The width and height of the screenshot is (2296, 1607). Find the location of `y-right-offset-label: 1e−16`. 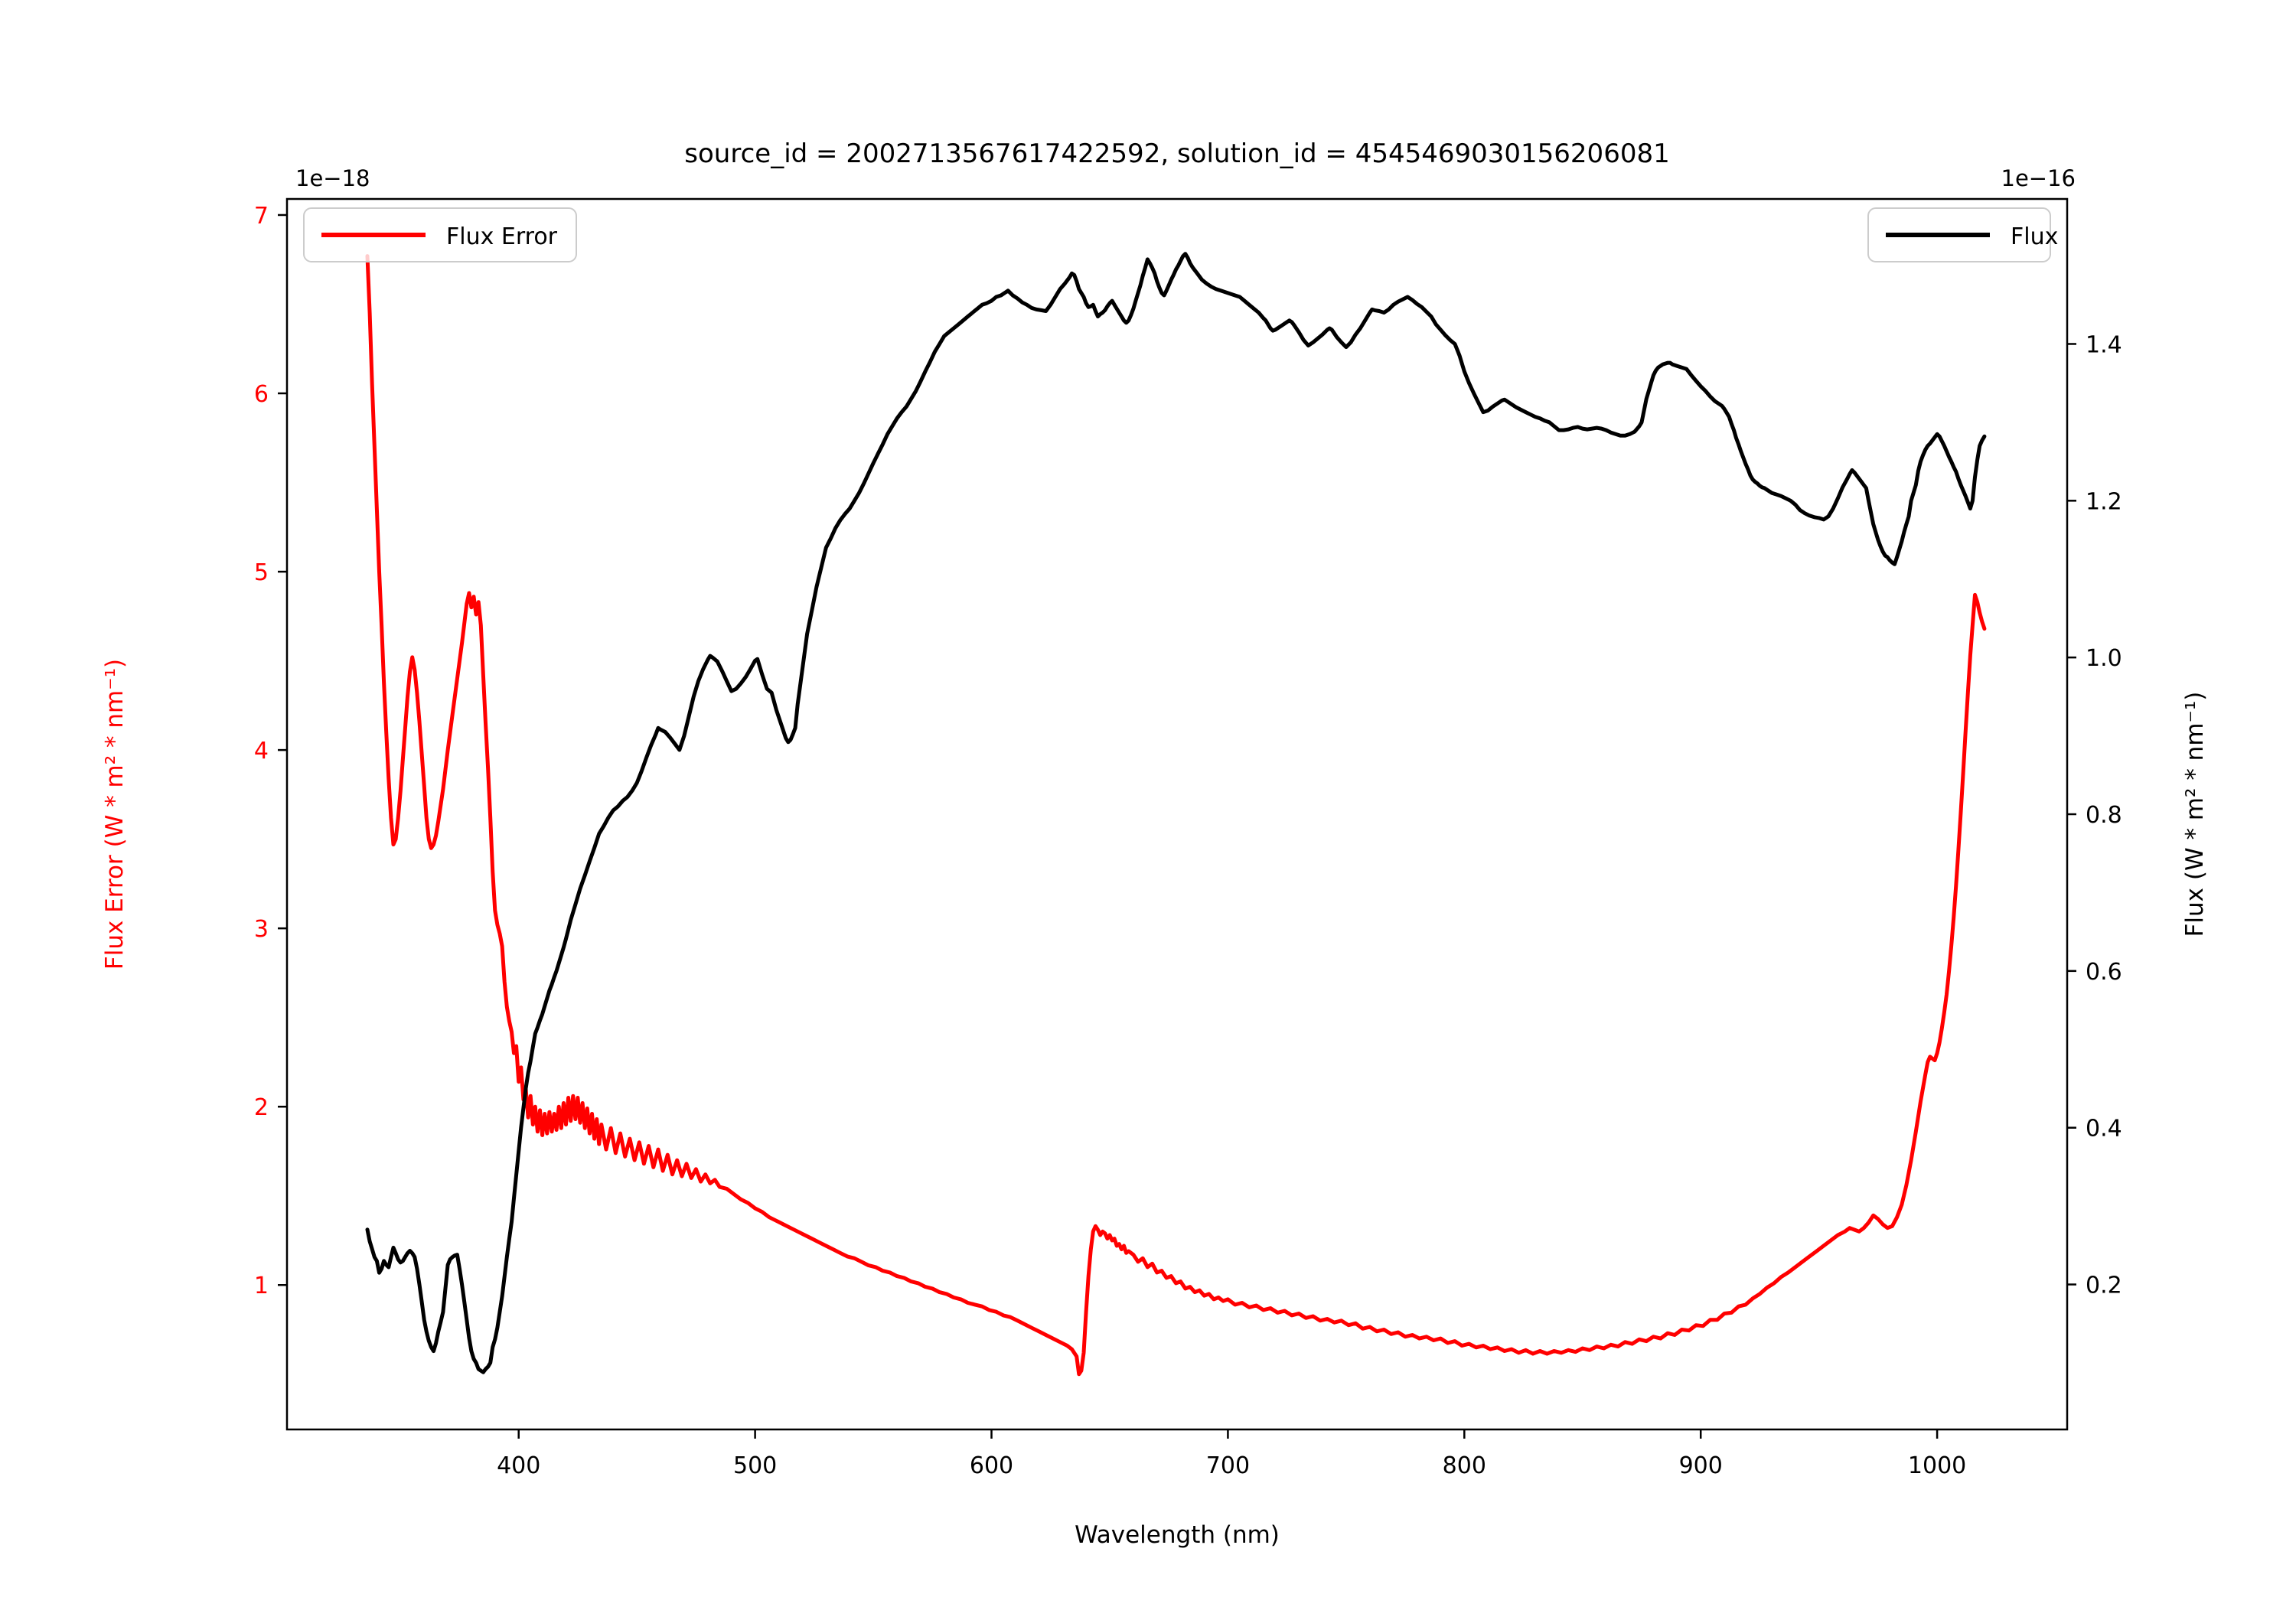

y-right-offset-label: 1e−16 is located at coordinates (2038, 178).